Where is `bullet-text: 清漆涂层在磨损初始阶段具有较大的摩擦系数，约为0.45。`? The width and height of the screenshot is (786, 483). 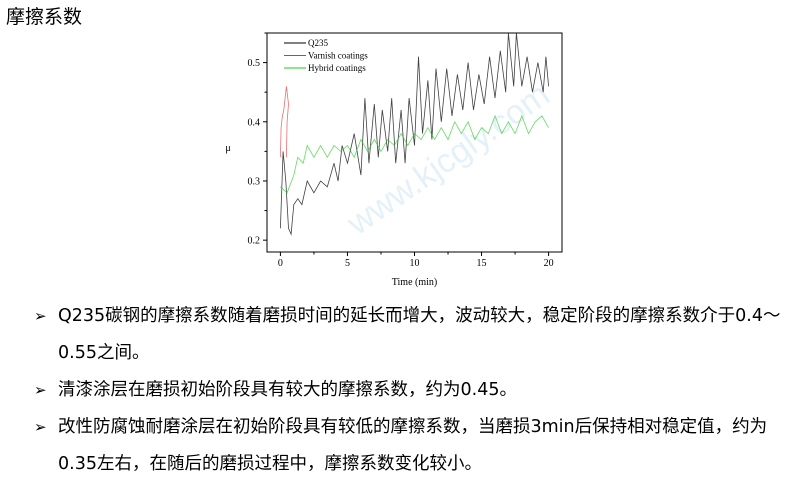
bullet-text: 清漆涂层在磨损初始阶段具有较大的摩擦系数，约为0.45。 is located at coordinates (287, 390).